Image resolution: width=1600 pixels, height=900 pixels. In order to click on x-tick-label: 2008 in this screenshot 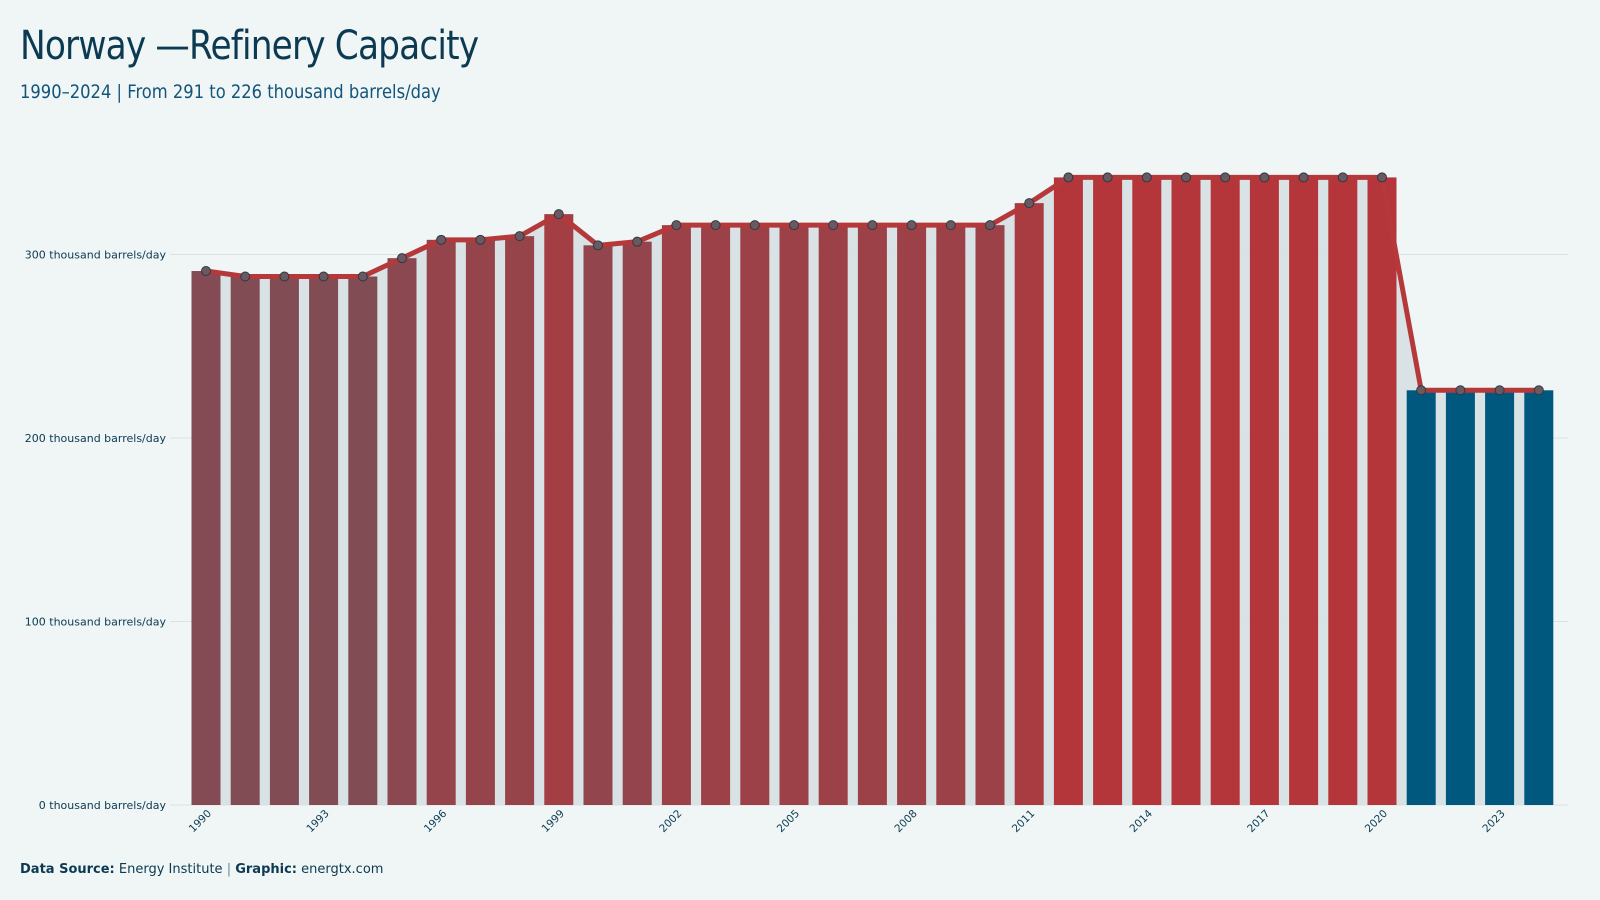, I will do `click(905, 821)`.